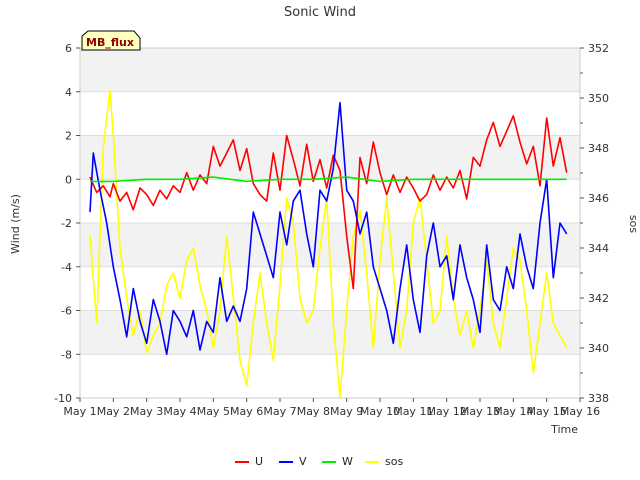 The width and height of the screenshot is (640, 480). I want to click on band--10, so click(330, 376).